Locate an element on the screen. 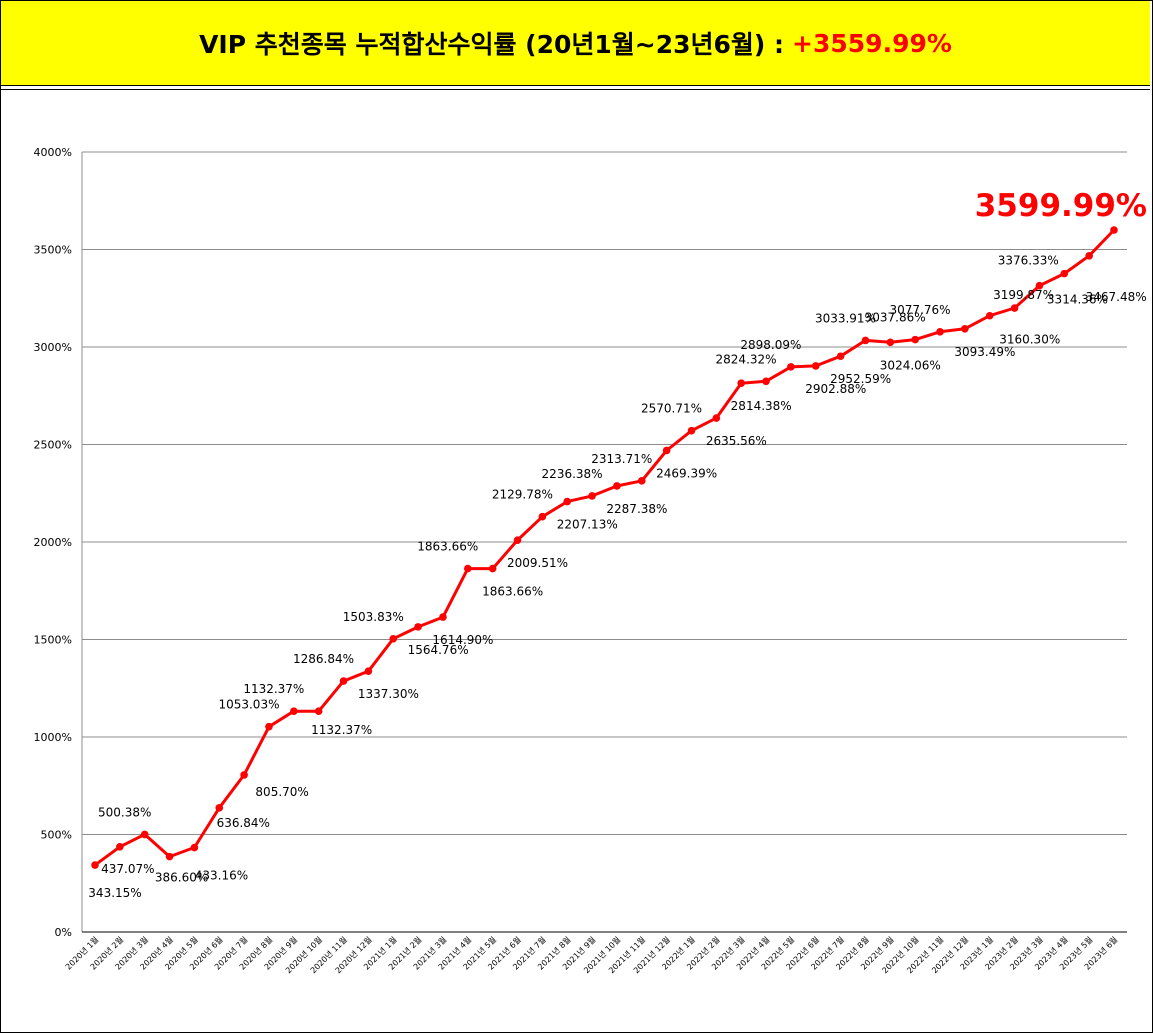  data-label: 2814.38% is located at coordinates (761, 406).